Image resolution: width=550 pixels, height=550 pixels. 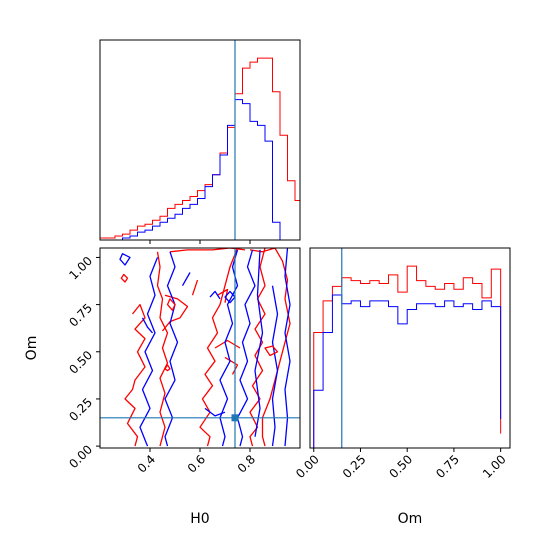 I want to click on hist-H0-xticks, so click(x=200, y=242).